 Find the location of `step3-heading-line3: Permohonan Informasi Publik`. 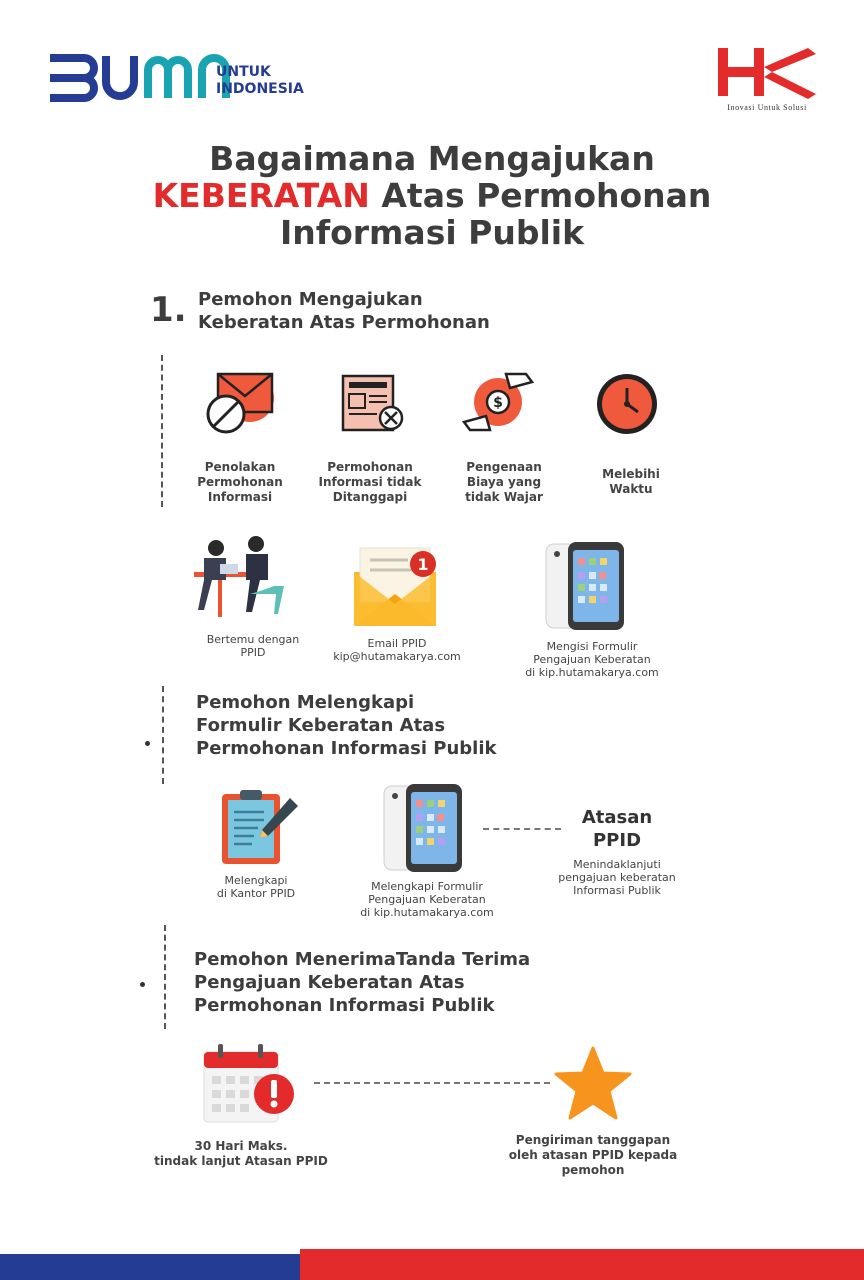

step3-heading-line3: Permohonan Informasi Publik is located at coordinates (344, 1005).